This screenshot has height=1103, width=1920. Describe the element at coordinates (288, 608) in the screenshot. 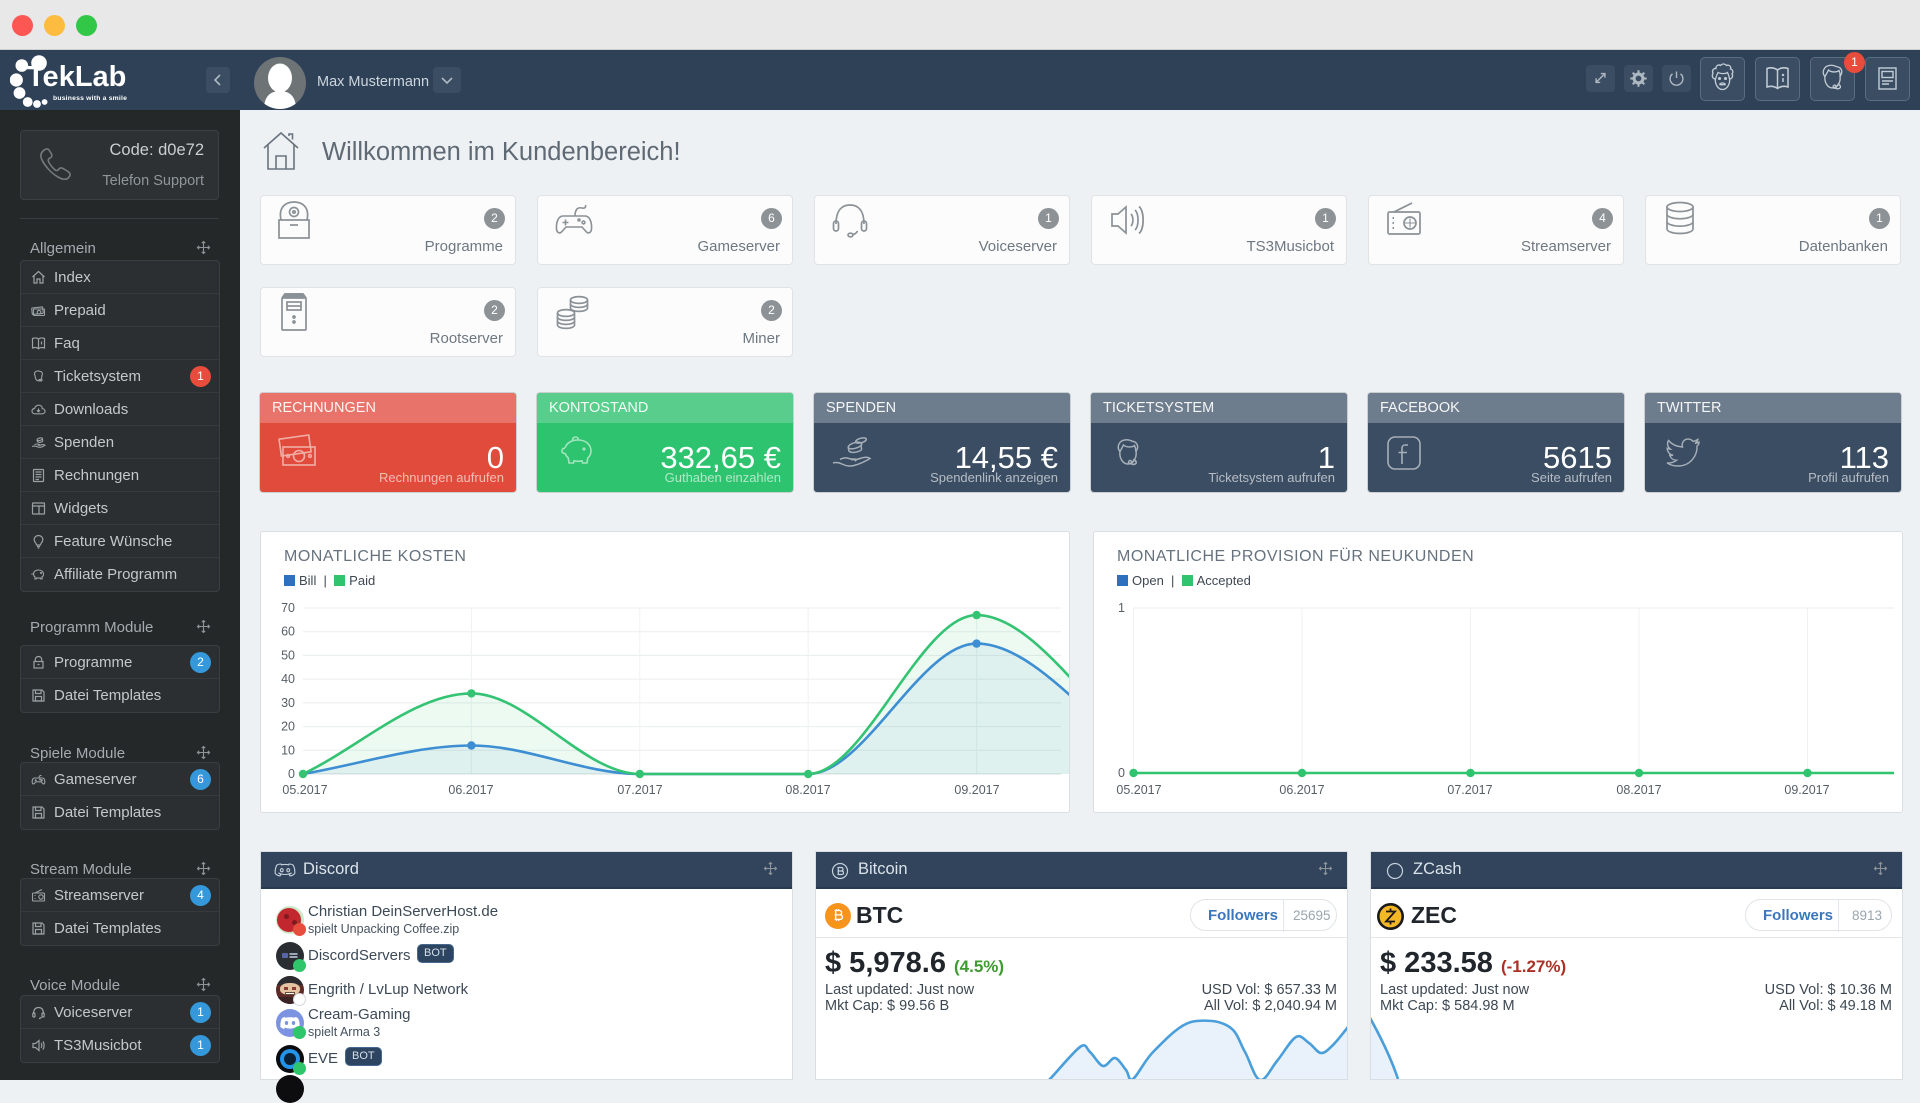

I see `svg-text: 70` at that location.